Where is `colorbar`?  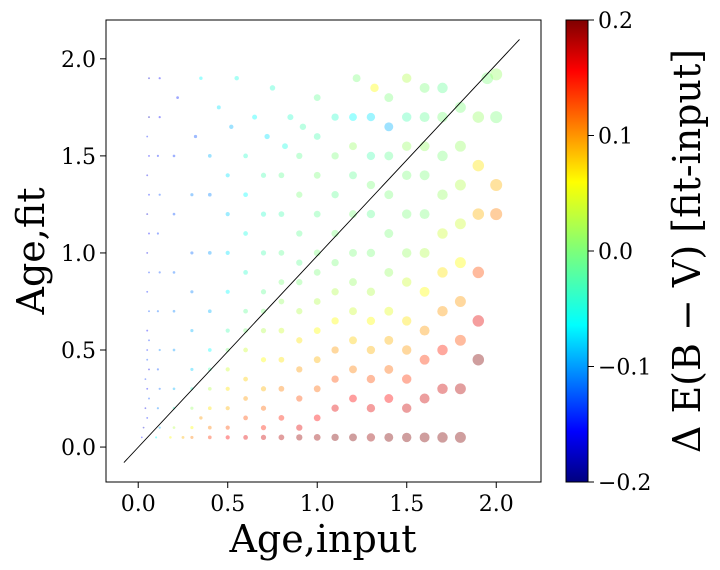 colorbar is located at coordinates (577, 251).